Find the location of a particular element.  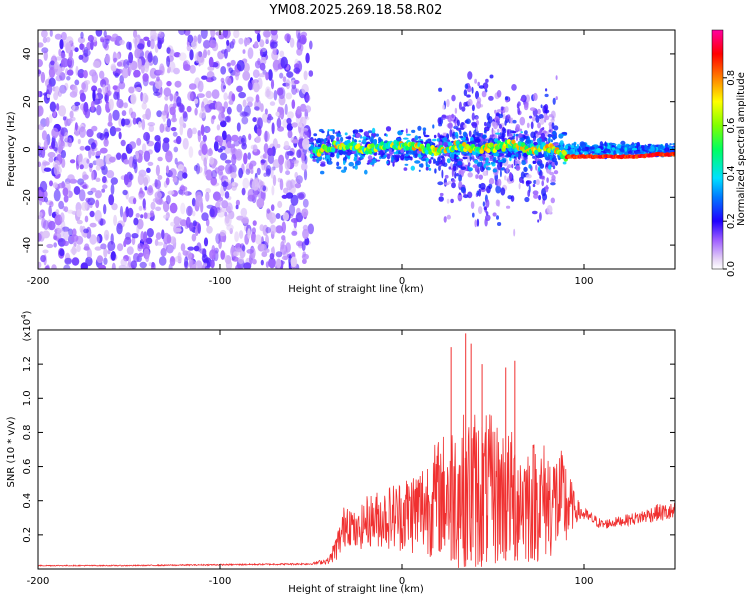

y-tick-label: 20 is located at coordinates (27, 101).